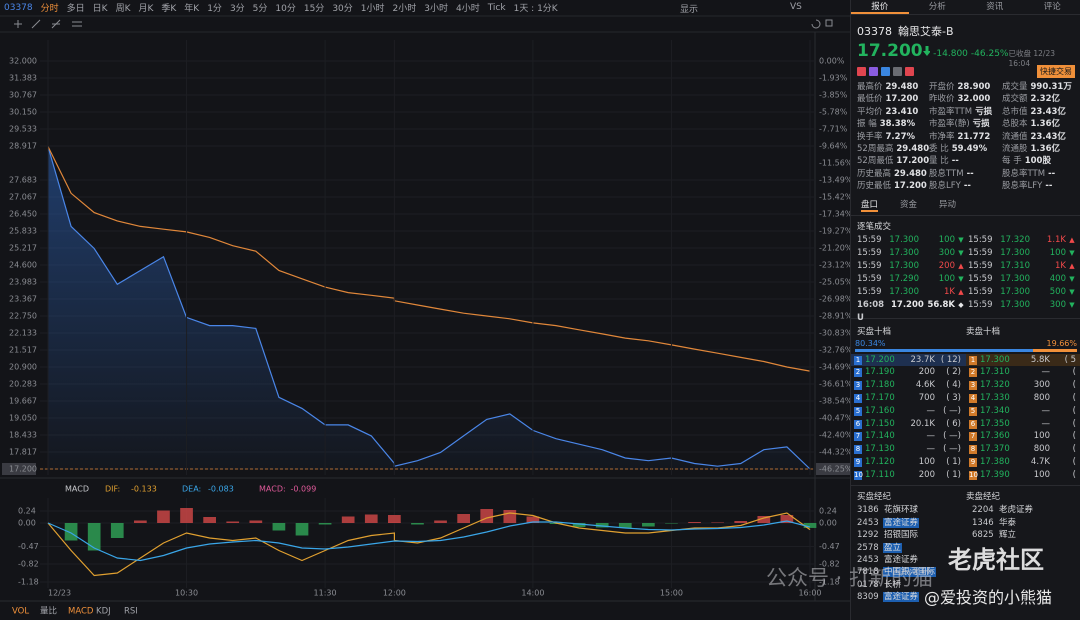  I want to click on broker-name: 富途证券, so click(901, 560).